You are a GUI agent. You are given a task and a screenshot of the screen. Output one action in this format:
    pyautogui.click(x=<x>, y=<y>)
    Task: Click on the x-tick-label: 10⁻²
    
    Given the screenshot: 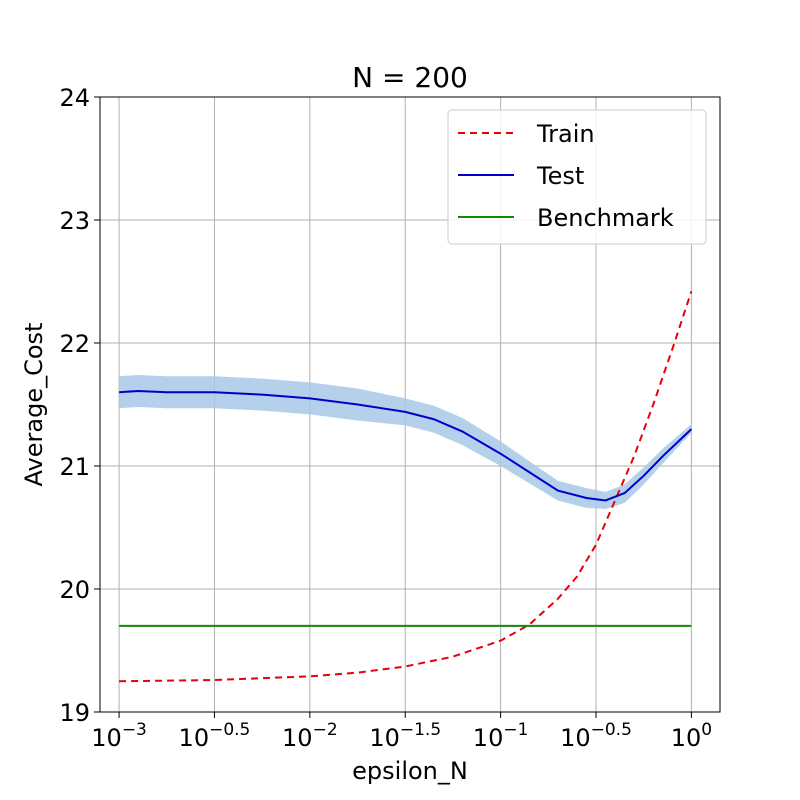 What is the action you would take?
    pyautogui.click(x=310, y=736)
    